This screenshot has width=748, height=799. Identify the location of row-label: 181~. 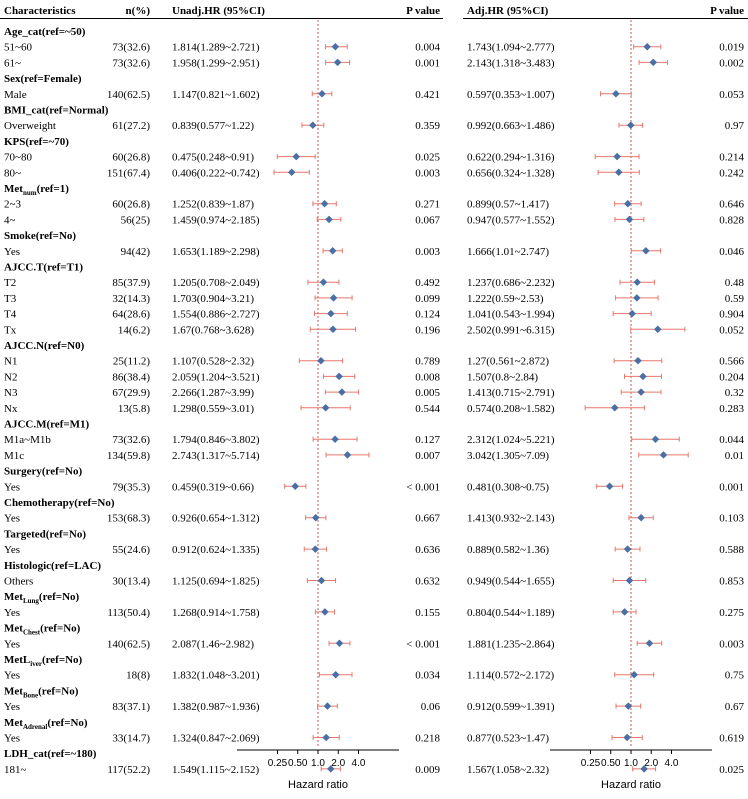
(15, 770).